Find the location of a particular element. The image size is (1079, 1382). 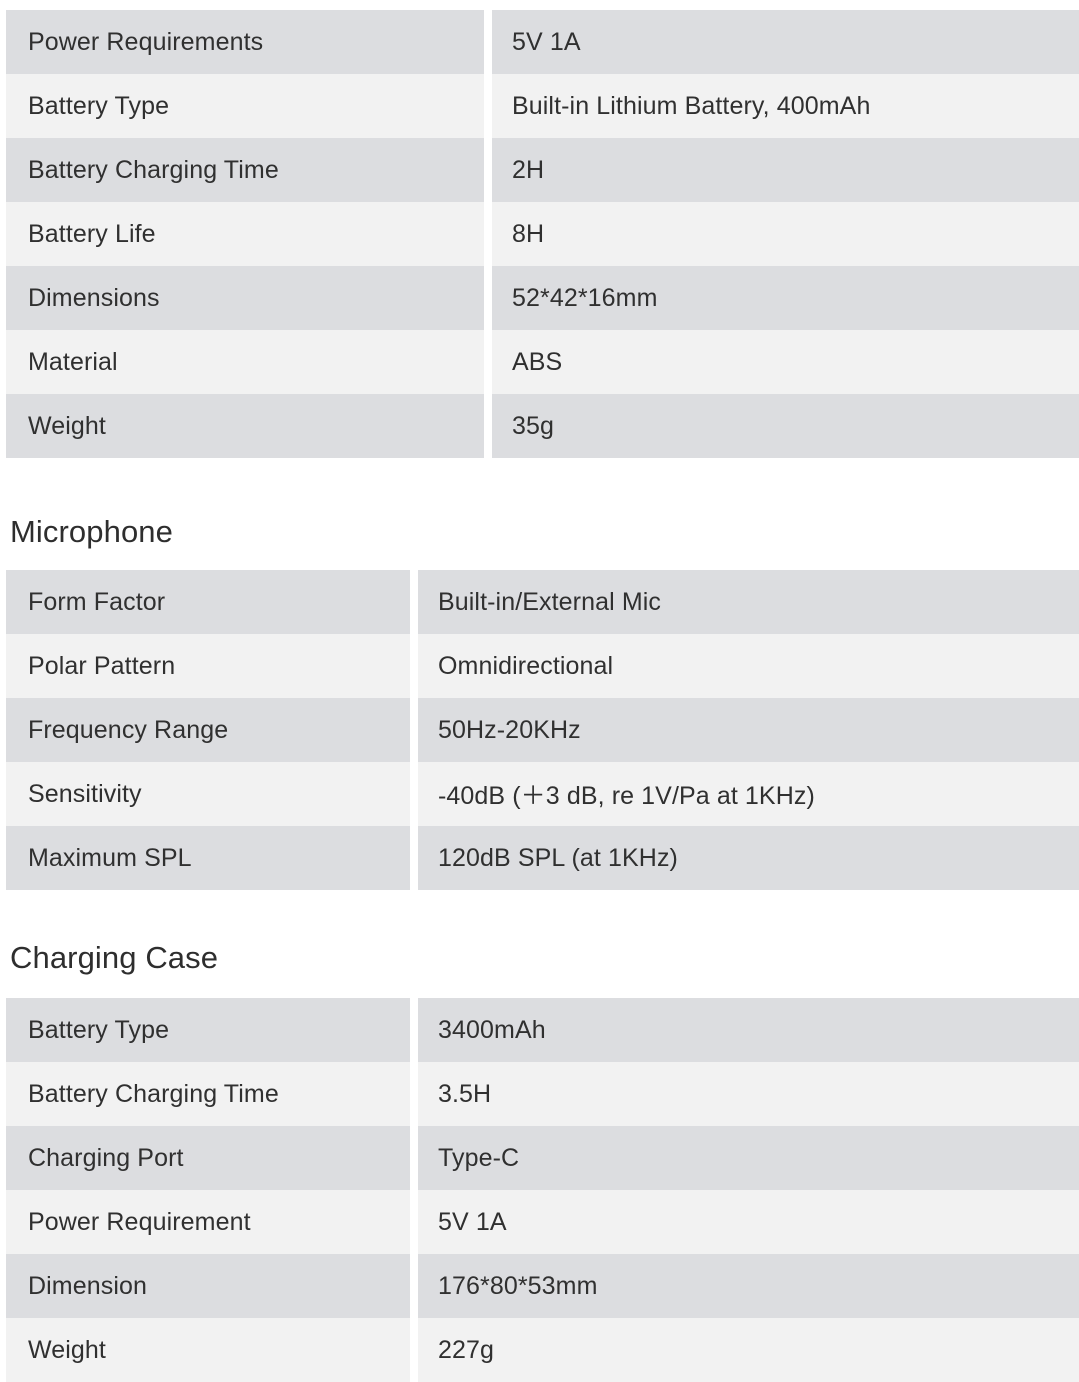

spec-value: 3.5H is located at coordinates (748, 1094).